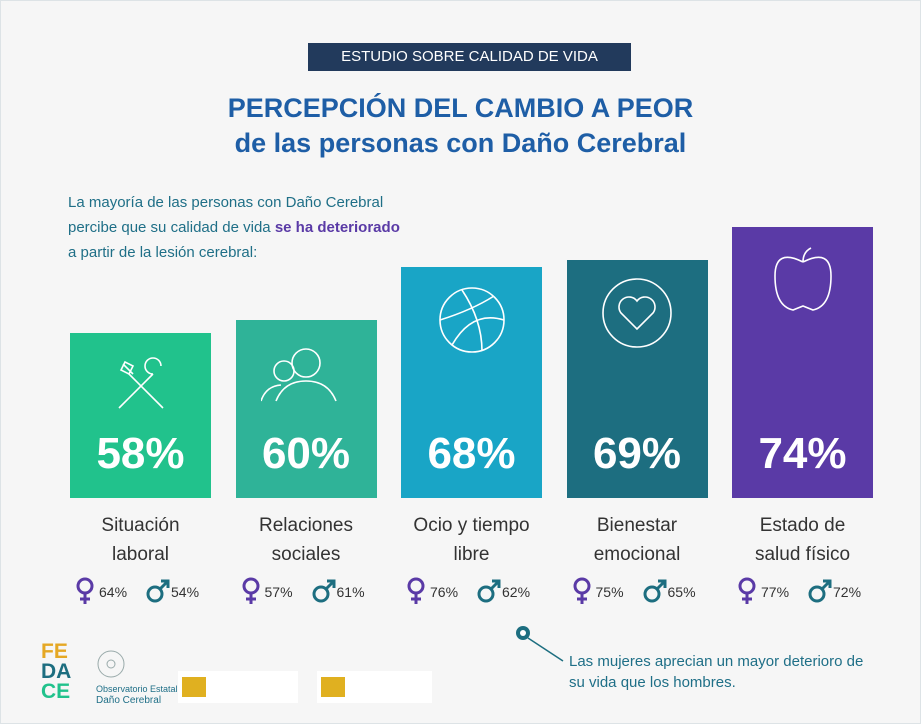 The width and height of the screenshot is (921, 724). Describe the element at coordinates (637, 540) in the screenshot. I see `category-label: Bienestar emocional` at that location.